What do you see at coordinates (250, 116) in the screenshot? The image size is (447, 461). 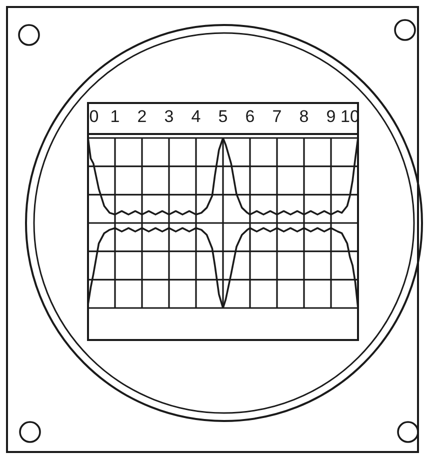 I see `x-tick-label: 6` at bounding box center [250, 116].